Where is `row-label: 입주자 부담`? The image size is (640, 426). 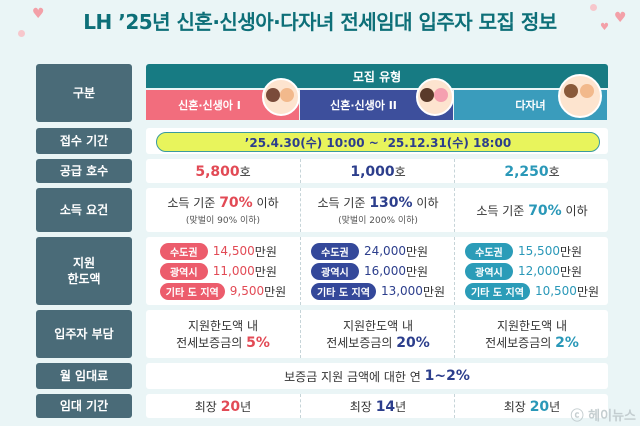
row-label: 입주자 부담 is located at coordinates (84, 334).